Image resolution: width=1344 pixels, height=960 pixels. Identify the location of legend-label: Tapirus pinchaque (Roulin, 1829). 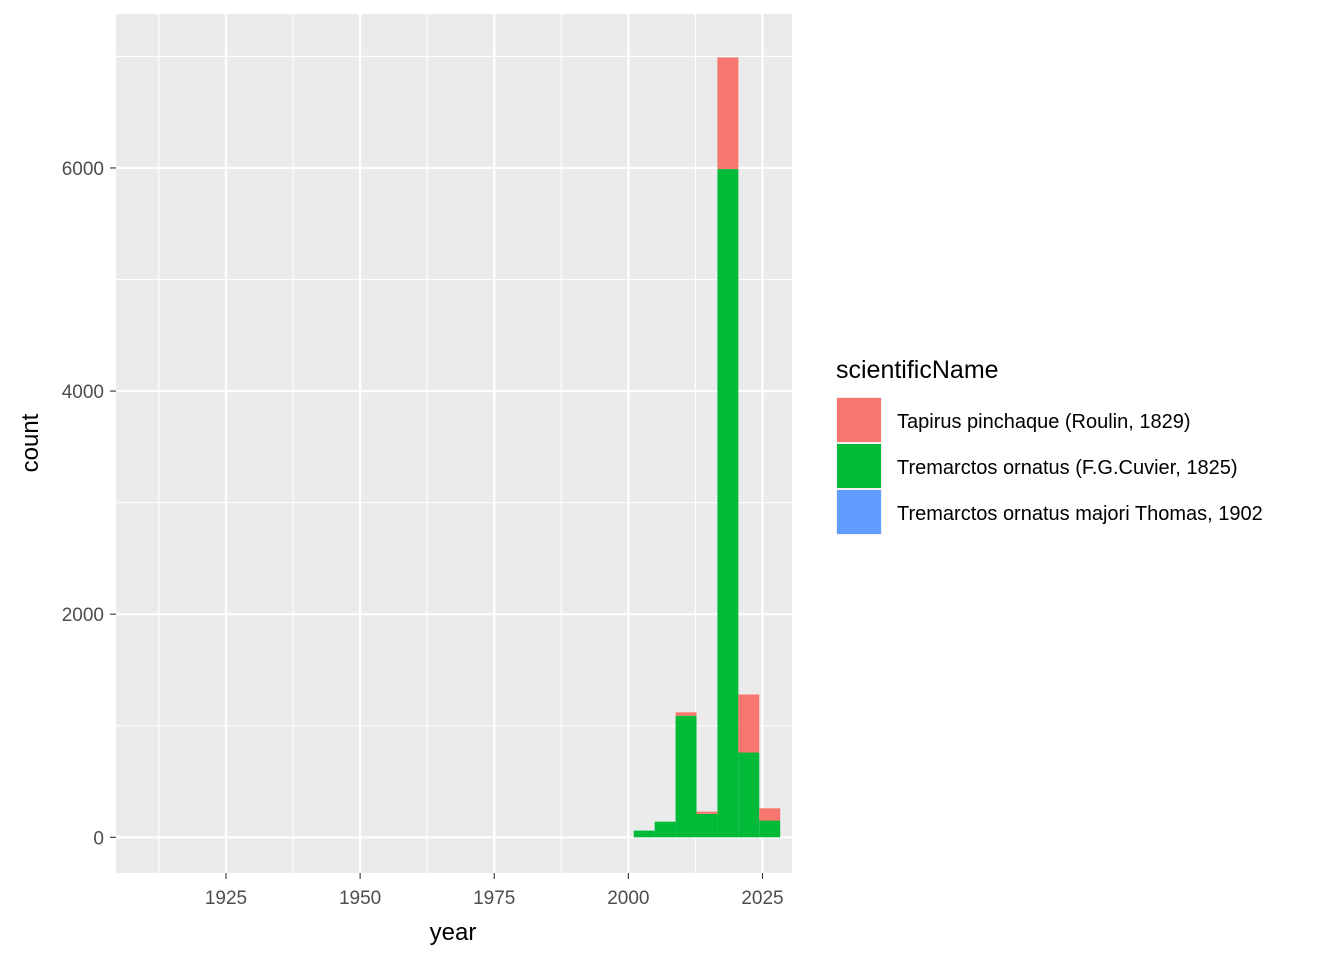
(1044, 422).